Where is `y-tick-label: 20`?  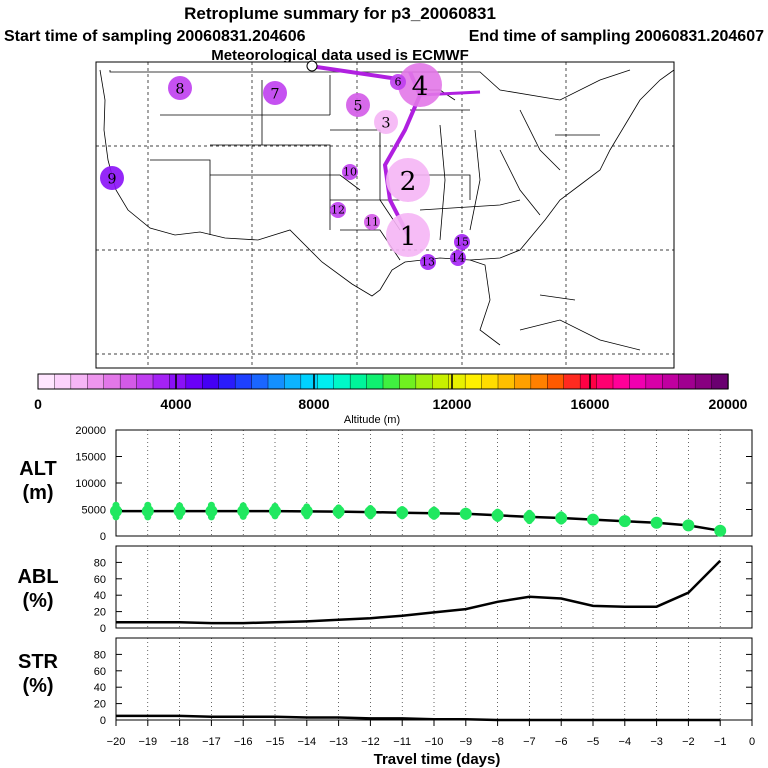
y-tick-label: 20 is located at coordinates (100, 705).